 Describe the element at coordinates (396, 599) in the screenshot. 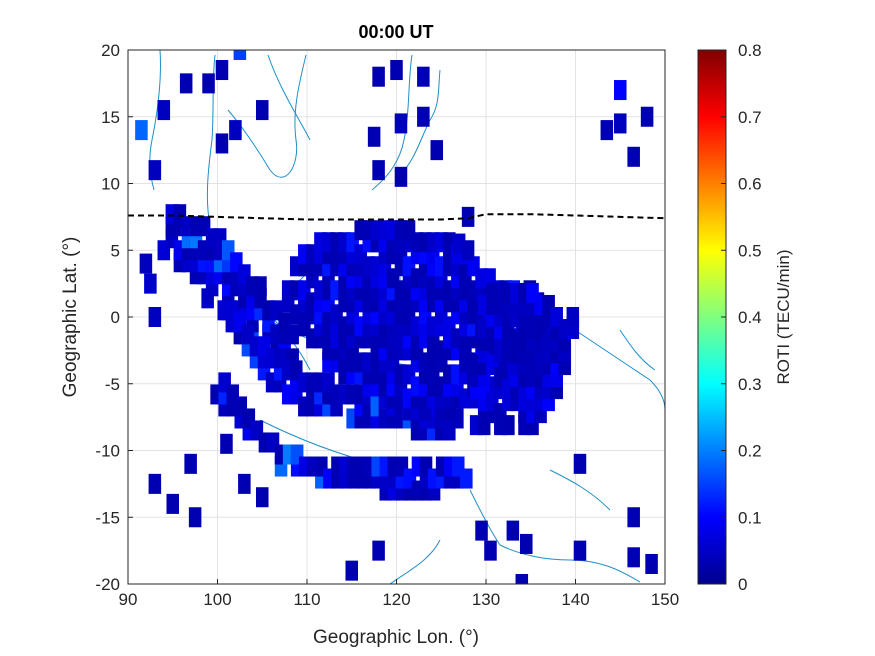

I see `x-tick-label: 120` at that location.